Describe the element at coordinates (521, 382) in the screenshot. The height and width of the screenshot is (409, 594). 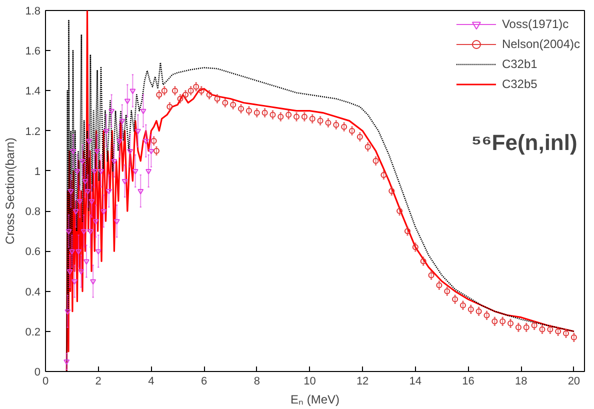
I see `x-tick-label: 18` at that location.